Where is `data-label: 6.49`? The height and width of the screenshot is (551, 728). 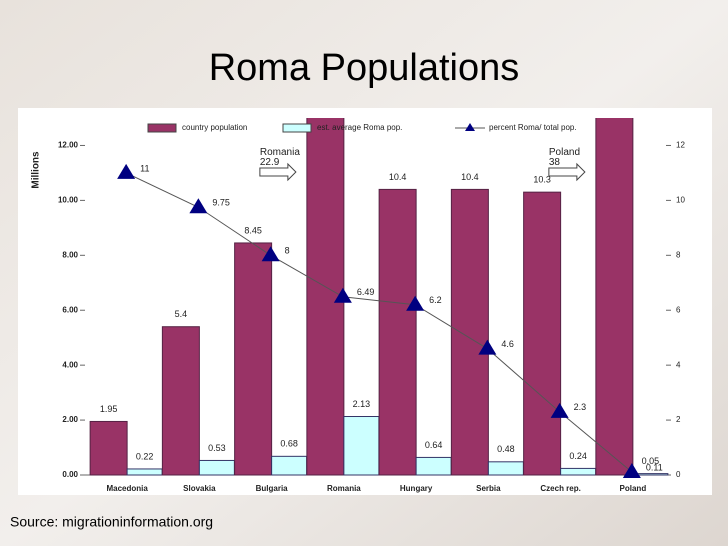
data-label: 6.49 is located at coordinates (366, 292).